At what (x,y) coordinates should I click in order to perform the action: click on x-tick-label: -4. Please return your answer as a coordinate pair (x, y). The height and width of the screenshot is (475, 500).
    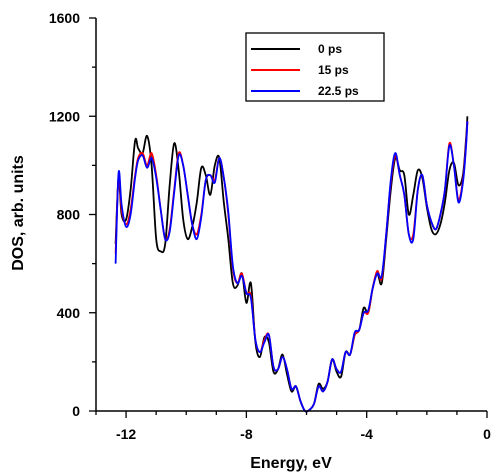
    Looking at the image, I should click on (366, 434).